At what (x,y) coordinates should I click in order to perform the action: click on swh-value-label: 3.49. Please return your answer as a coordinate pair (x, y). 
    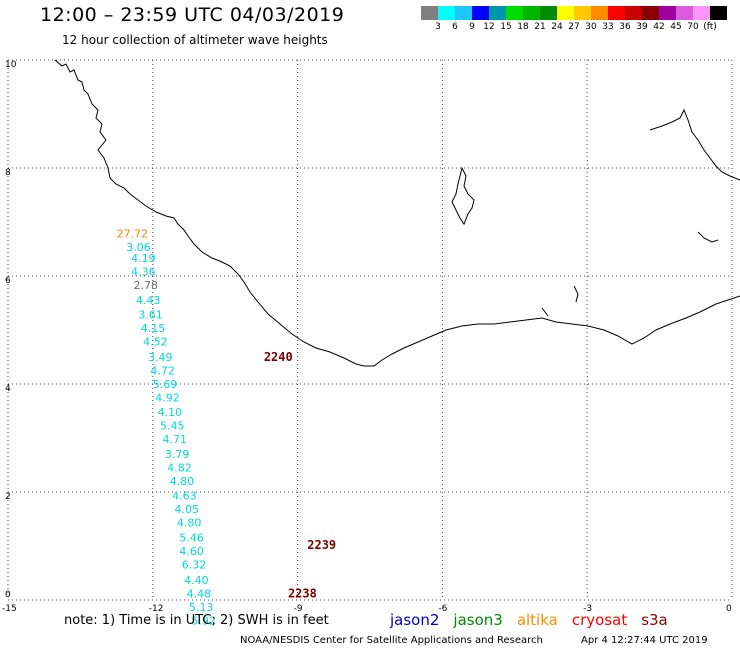
    Looking at the image, I should click on (160, 357).